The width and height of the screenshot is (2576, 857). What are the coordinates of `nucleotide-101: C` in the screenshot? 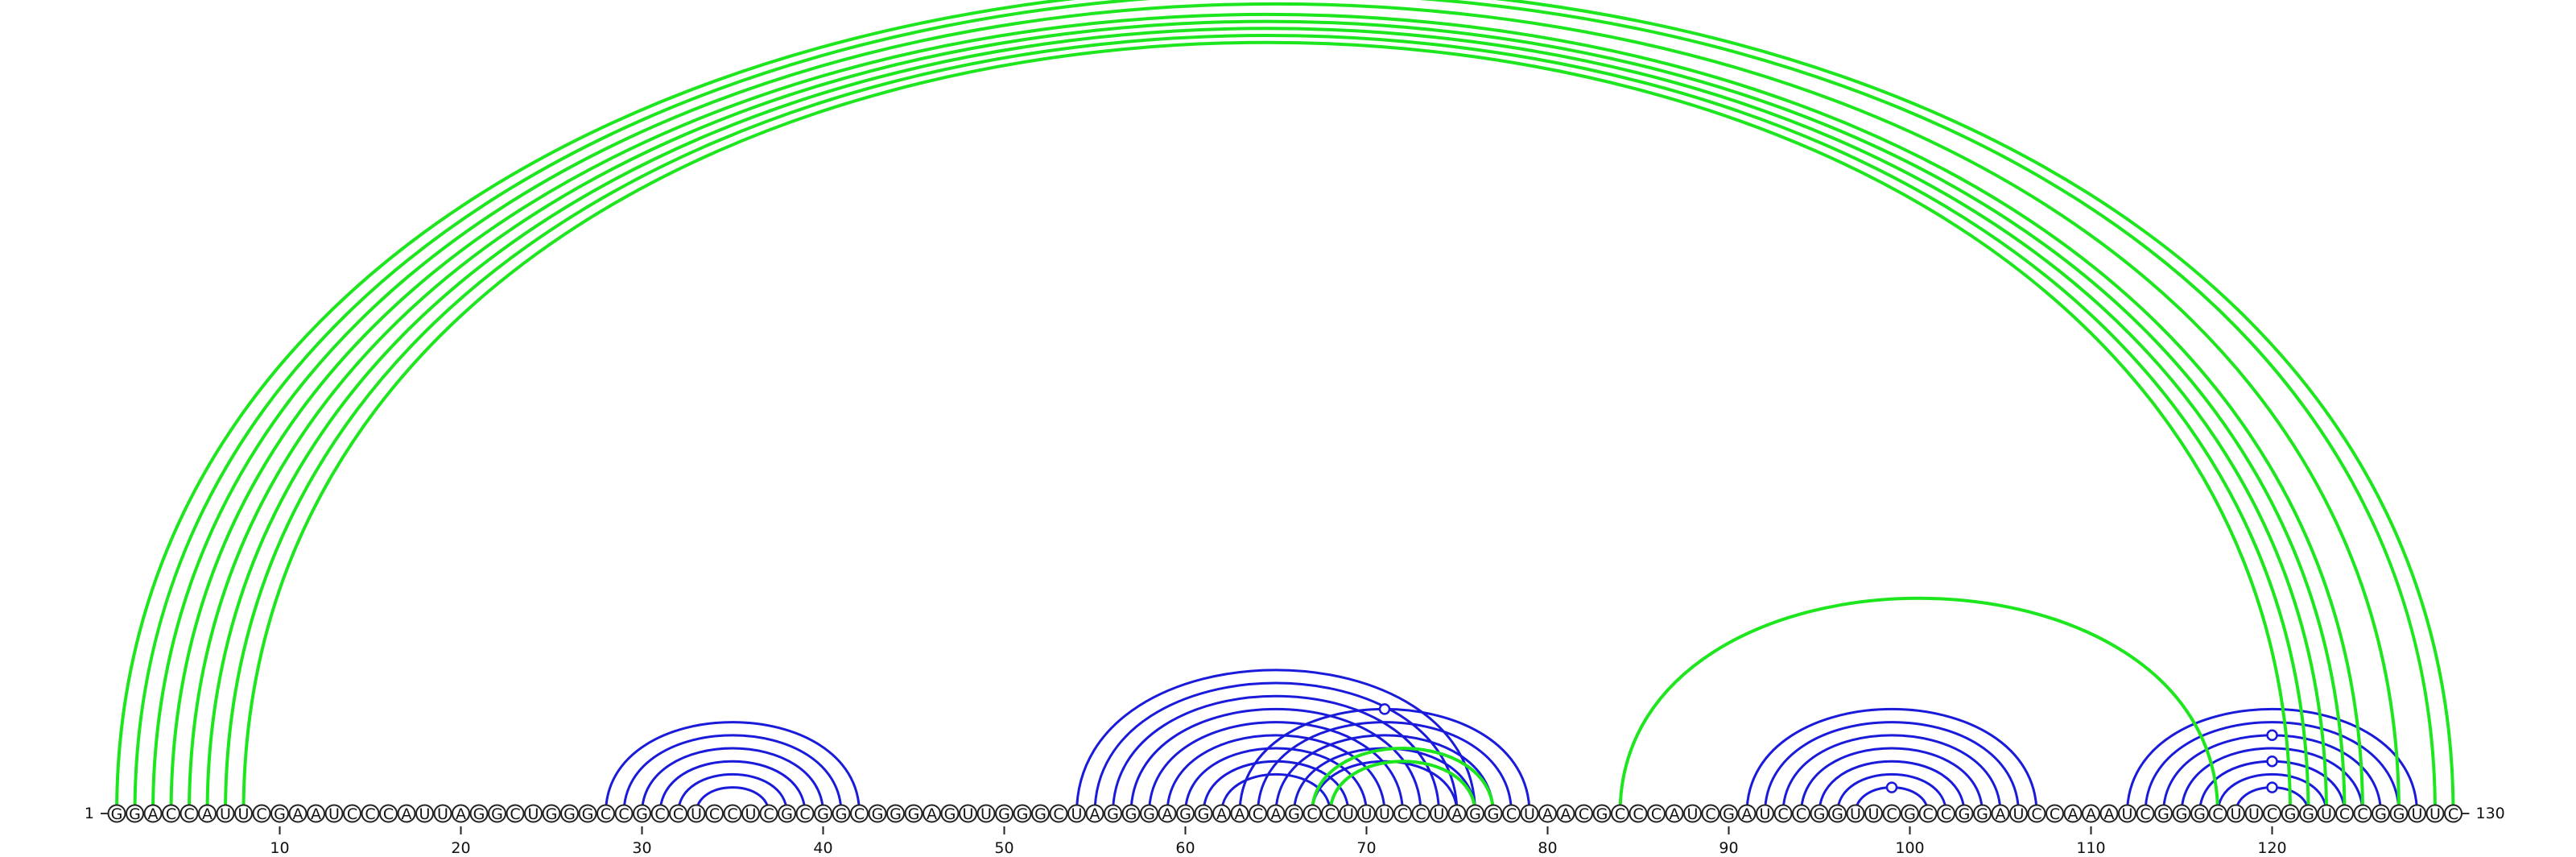 It's located at (1928, 813).